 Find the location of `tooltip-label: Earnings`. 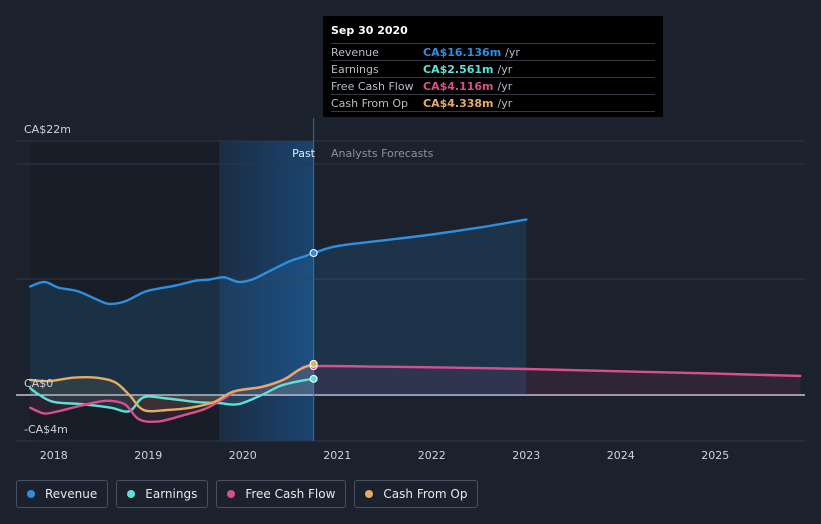

tooltip-label: Earnings is located at coordinates (355, 69).